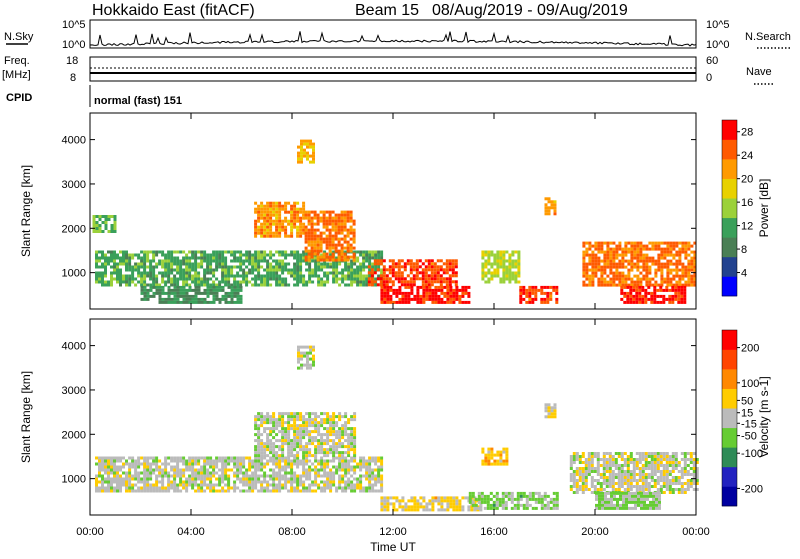 This screenshot has width=800, height=559. What do you see at coordinates (729, 188) in the screenshot?
I see `colorbar-swatch` at bounding box center [729, 188].